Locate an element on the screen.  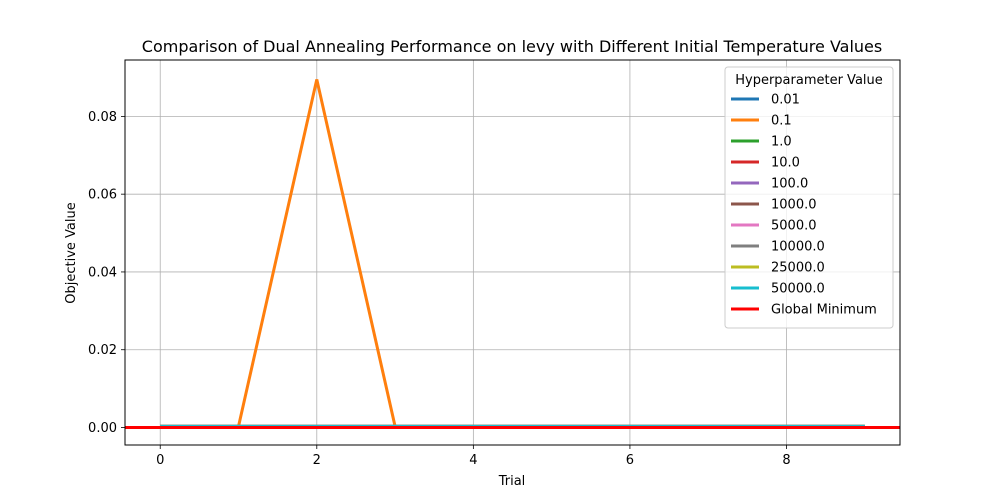
legend-label: 0.1 is located at coordinates (781, 121).